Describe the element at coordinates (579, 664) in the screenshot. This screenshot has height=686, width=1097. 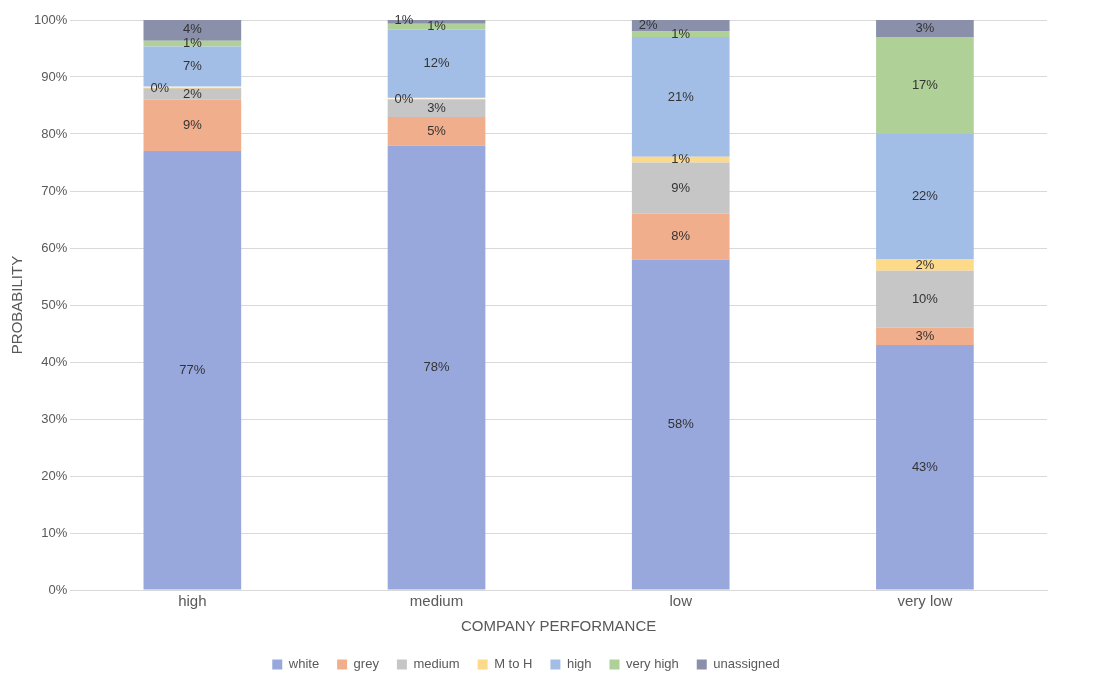
I see `legend-label: high` at that location.